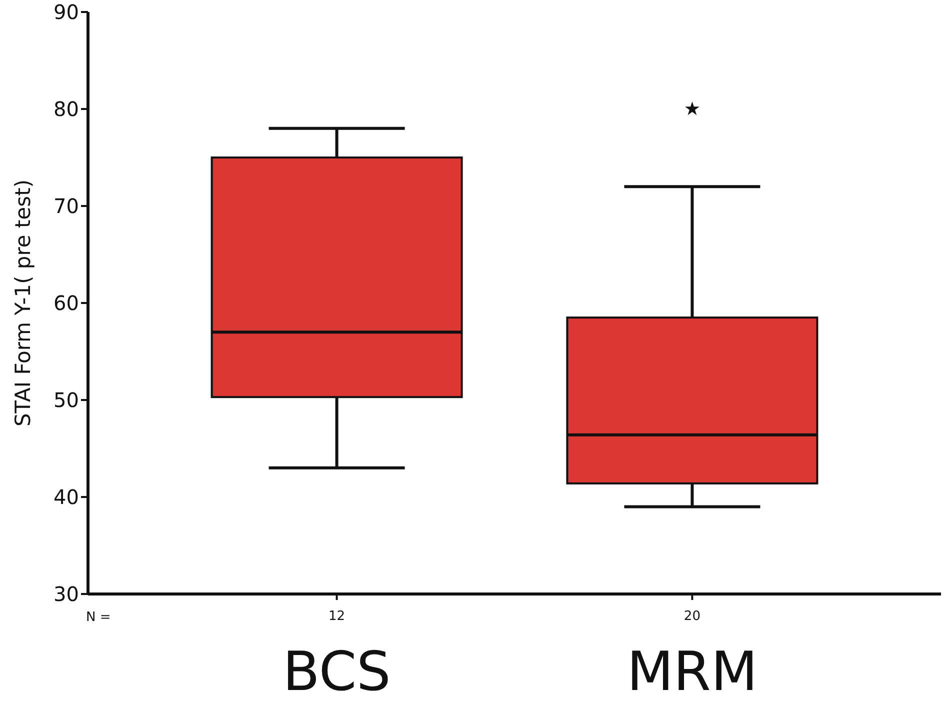 Image resolution: width=949 pixels, height=708 pixels. I want to click on x-tick-label: BCS, so click(336, 671).